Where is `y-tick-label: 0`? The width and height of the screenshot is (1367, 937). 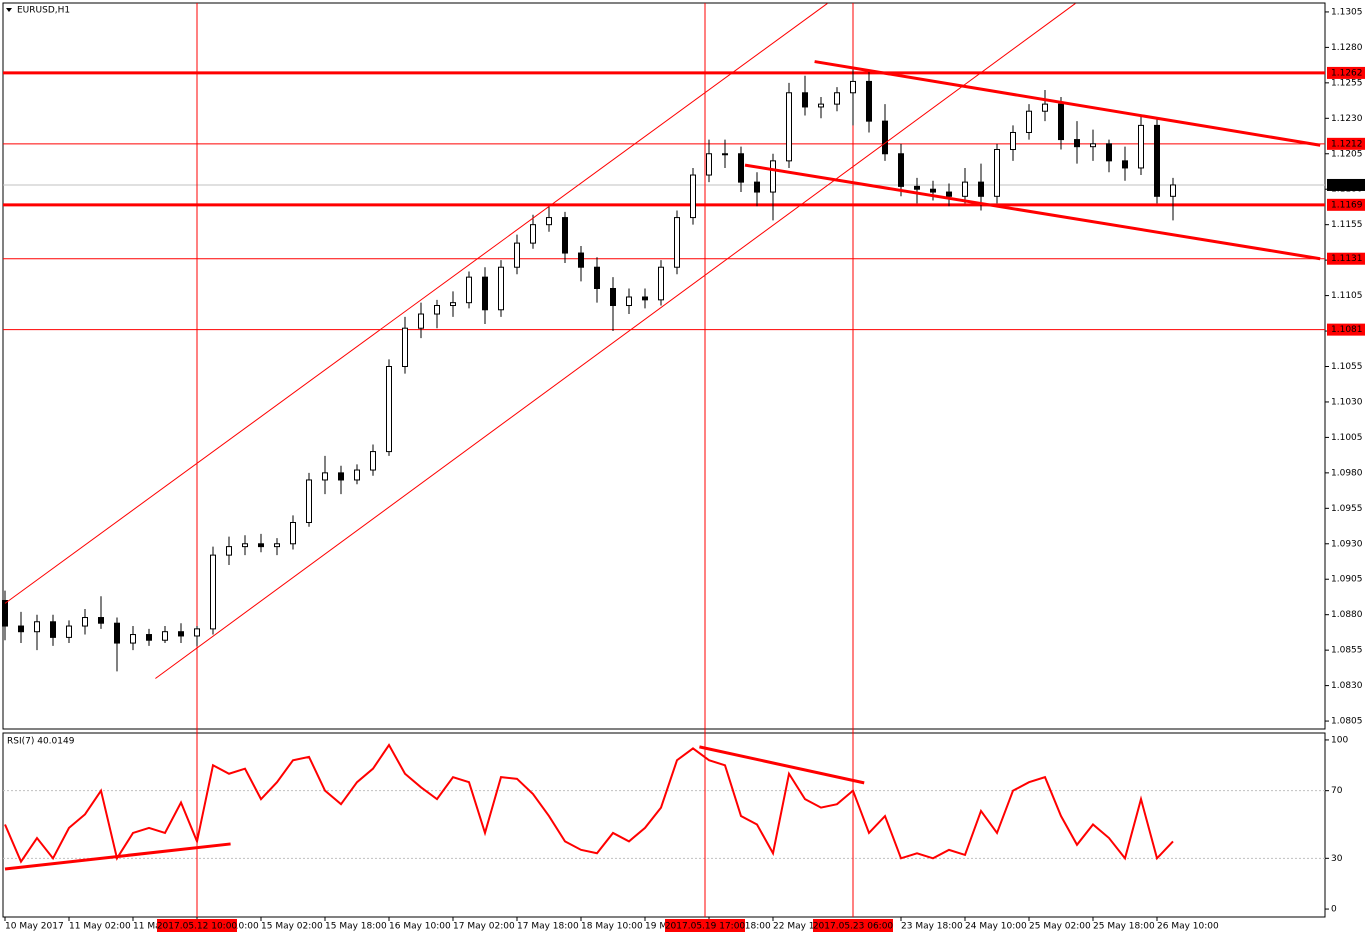 y-tick-label: 0 is located at coordinates (1334, 910).